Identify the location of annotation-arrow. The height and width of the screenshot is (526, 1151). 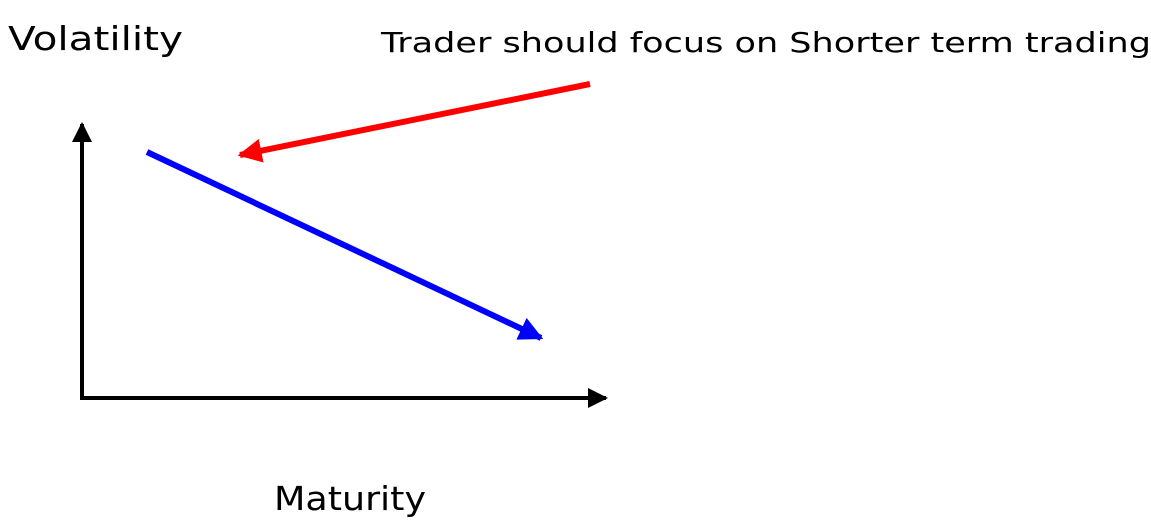
(414, 122).